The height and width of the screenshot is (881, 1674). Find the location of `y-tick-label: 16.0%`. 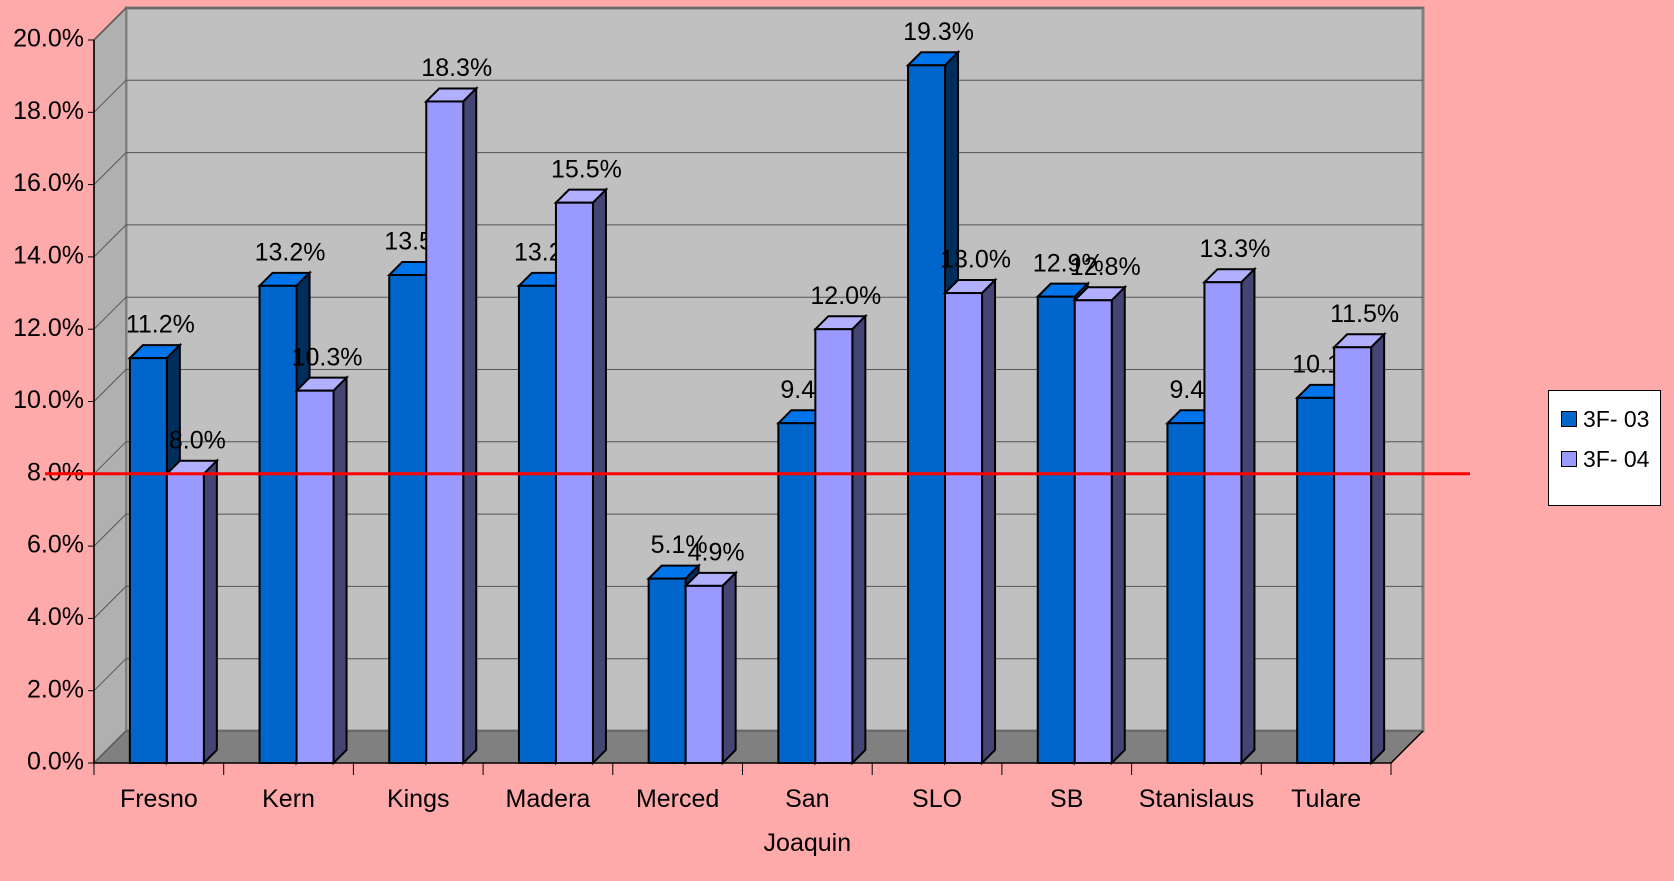

y-tick-label: 16.0% is located at coordinates (48, 183).